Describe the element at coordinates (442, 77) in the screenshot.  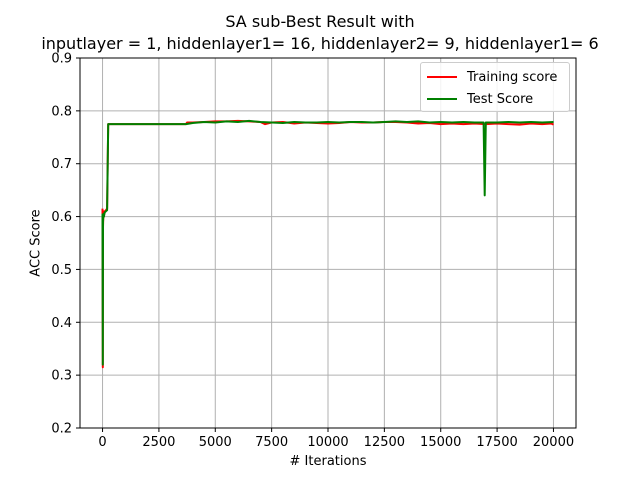
I see `legend-swatch-training` at that location.